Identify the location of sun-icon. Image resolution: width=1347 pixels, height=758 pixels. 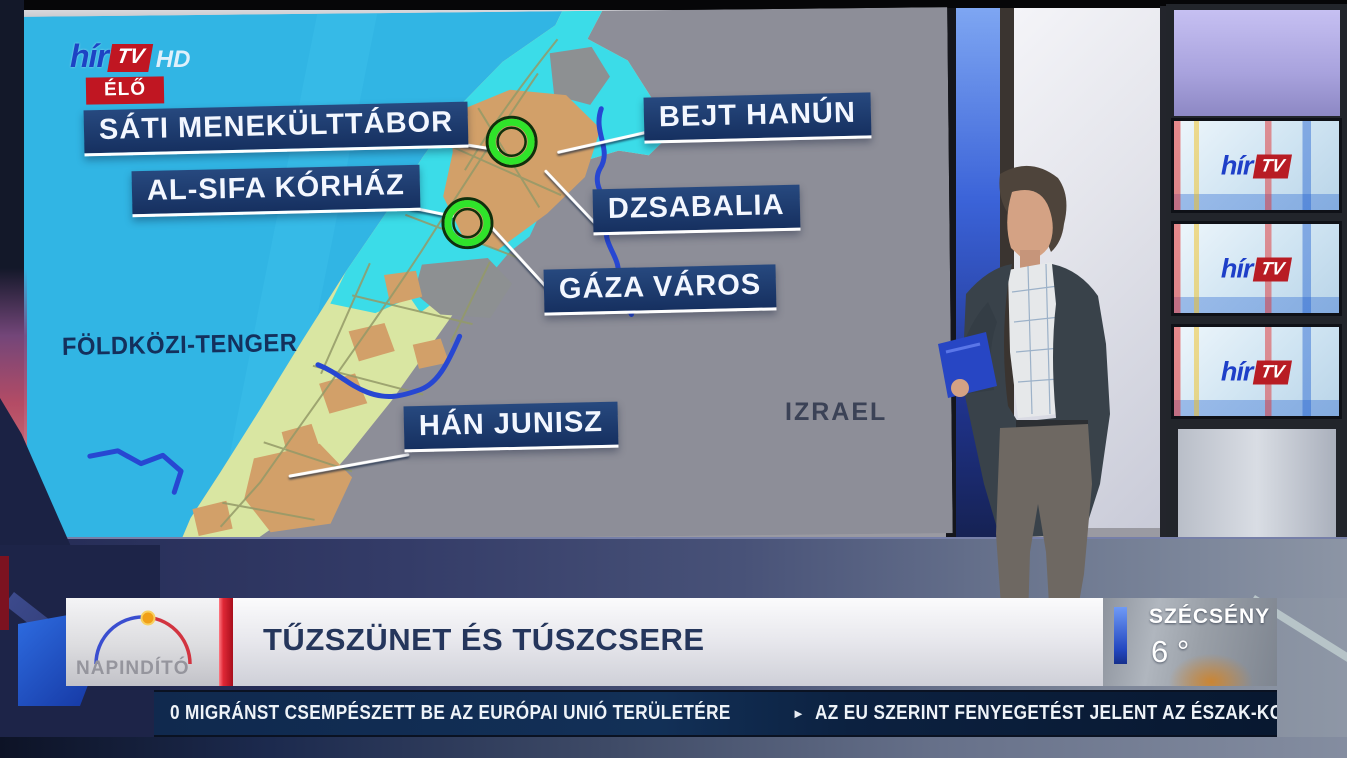
(148, 618).